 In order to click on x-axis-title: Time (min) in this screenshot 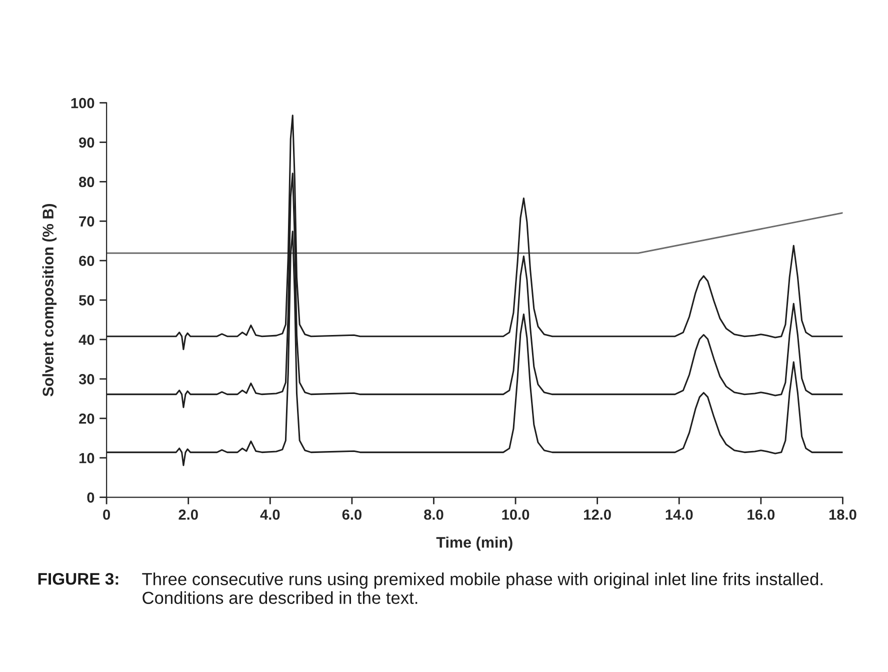, I will do `click(474, 543)`.